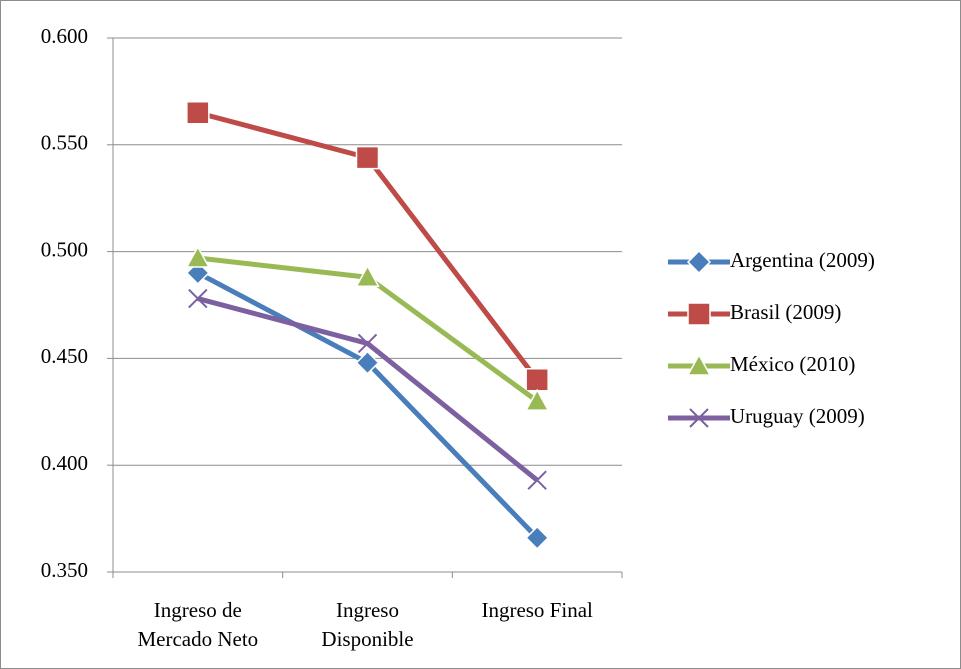 Image resolution: width=961 pixels, height=669 pixels. I want to click on legend-label: Argentina (2009), so click(802, 260).